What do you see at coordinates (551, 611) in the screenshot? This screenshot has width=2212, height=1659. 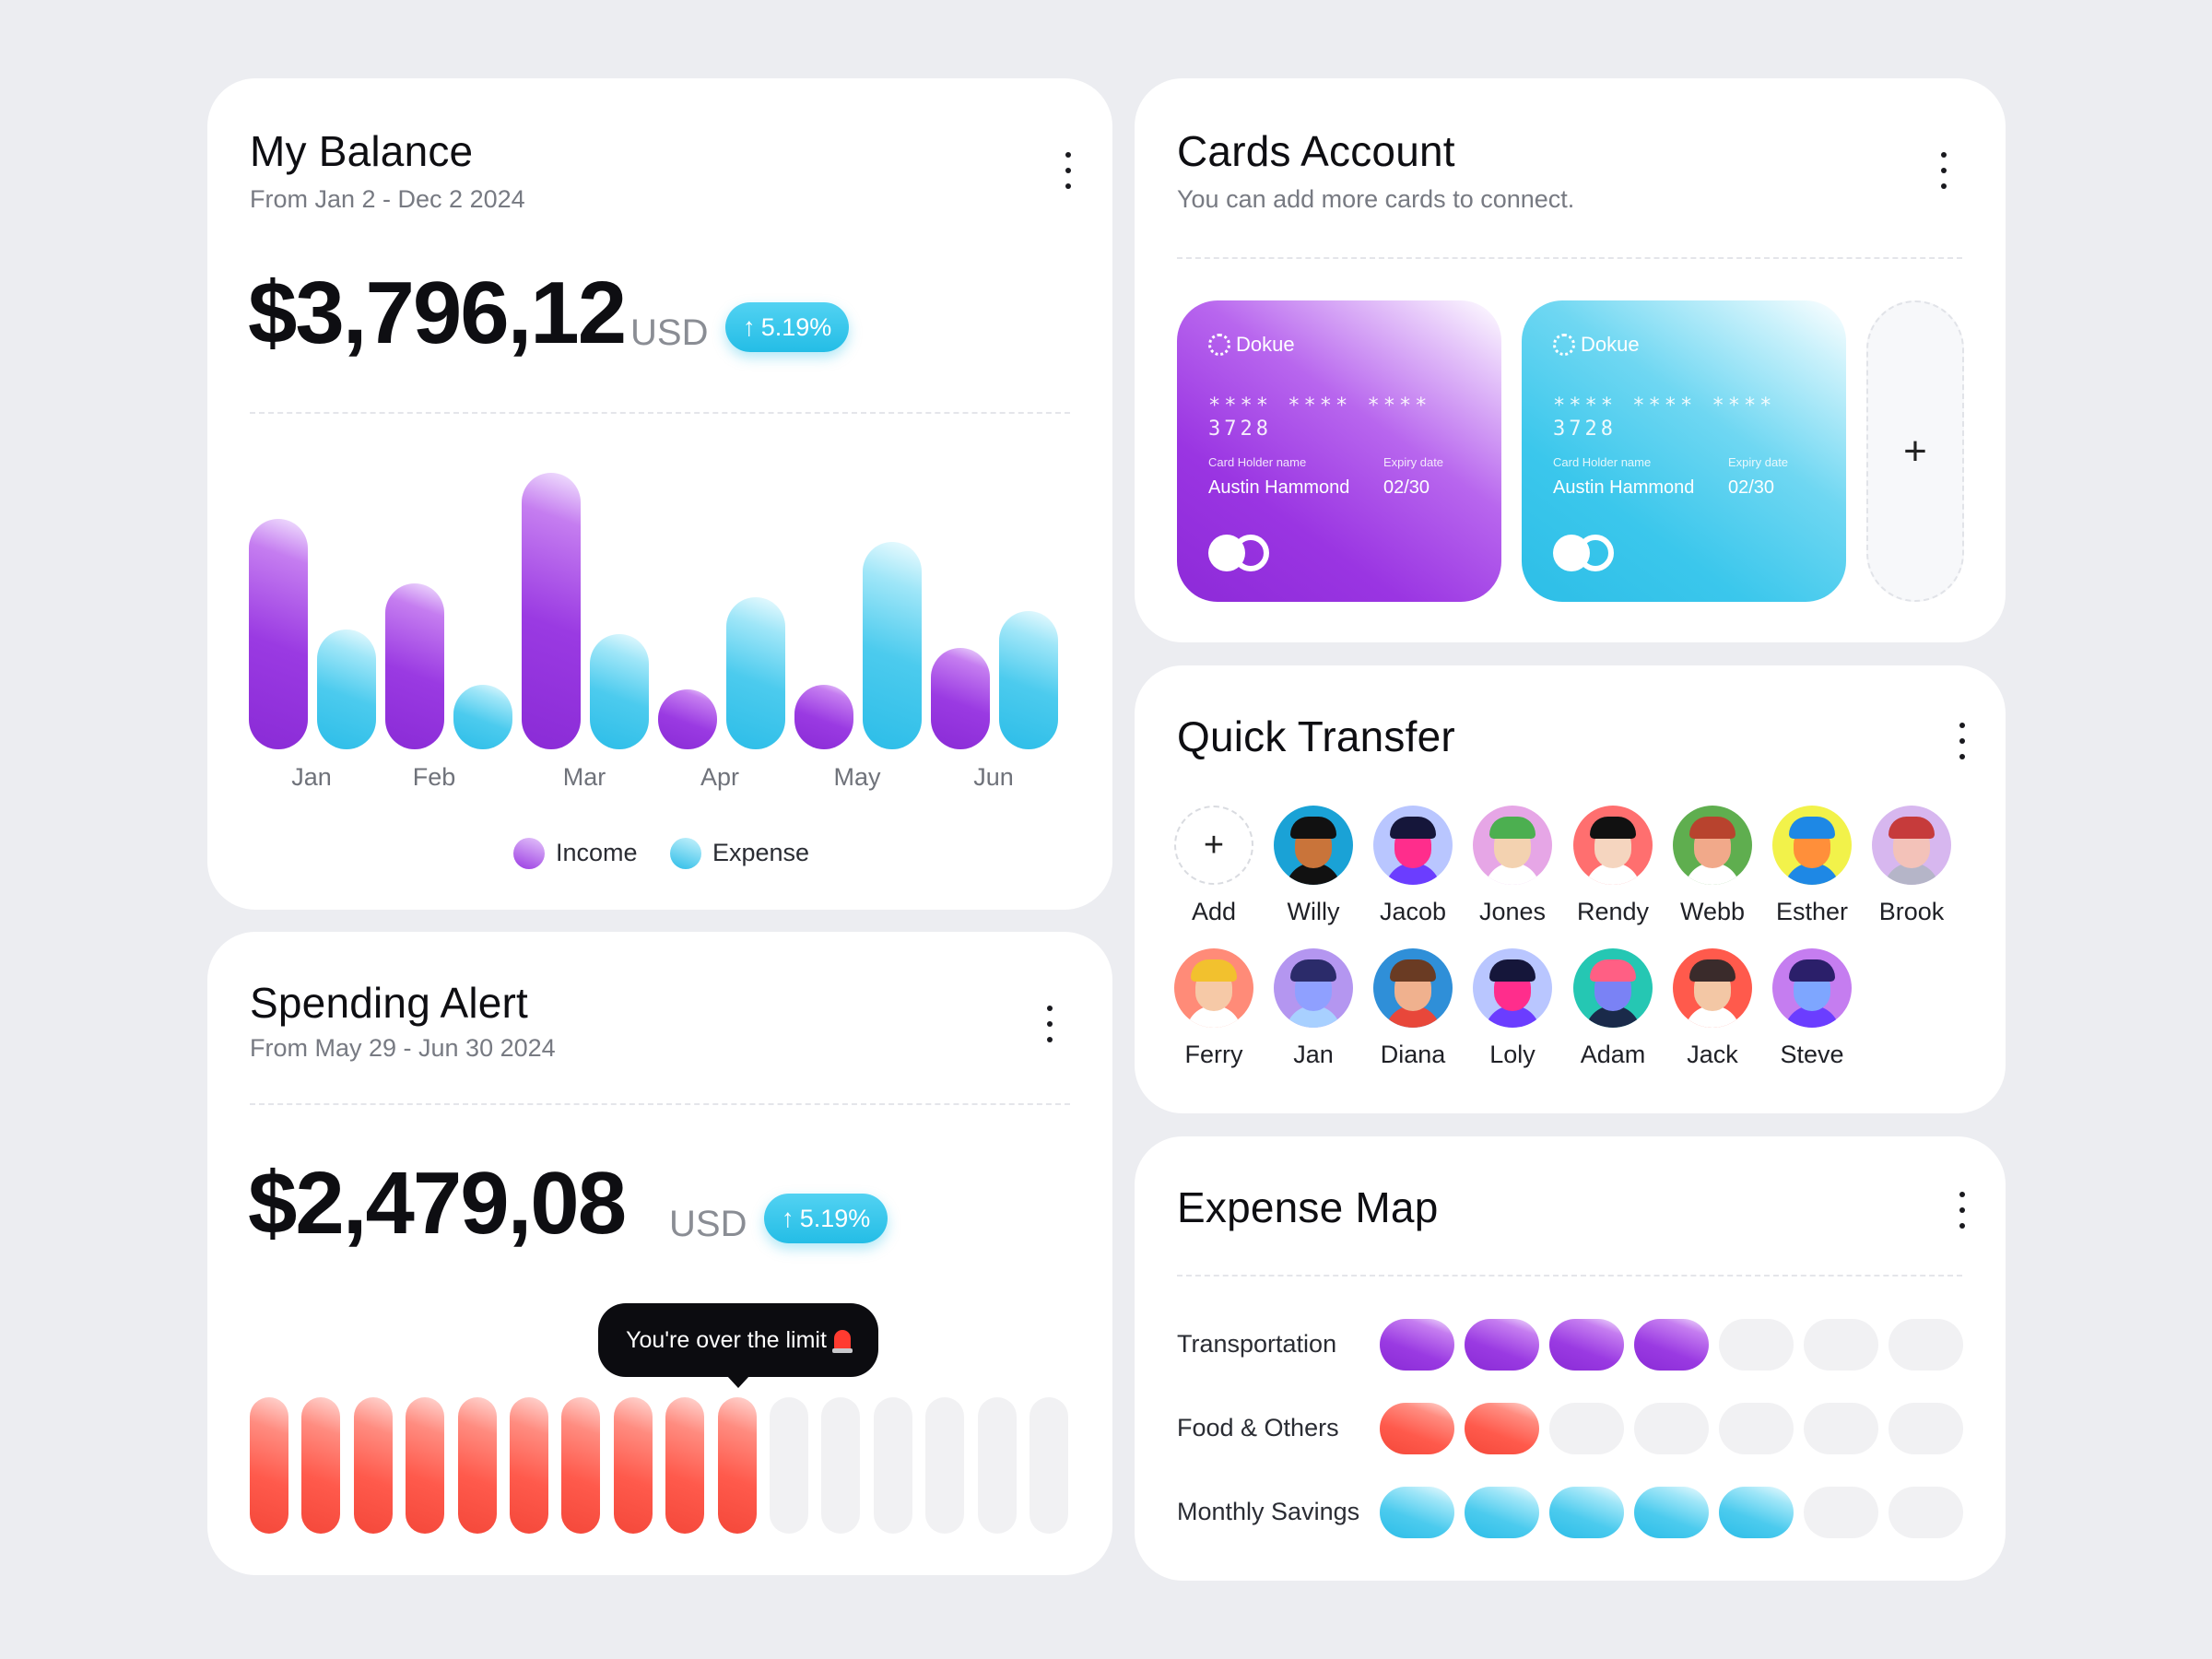 I see `bar-income-mar` at bounding box center [551, 611].